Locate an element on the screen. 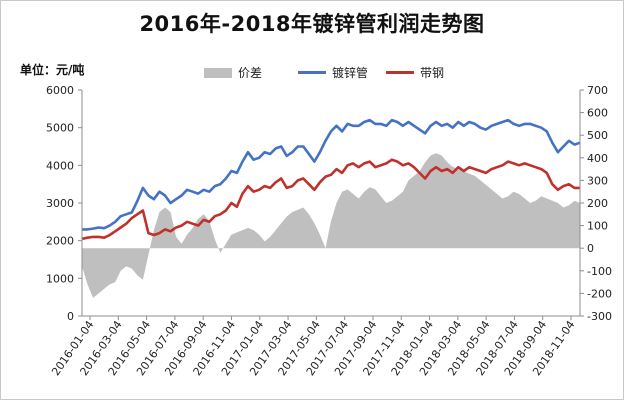 Image resolution: width=624 pixels, height=400 pixels. left-axis-tick-label: 3000 is located at coordinates (60, 203).